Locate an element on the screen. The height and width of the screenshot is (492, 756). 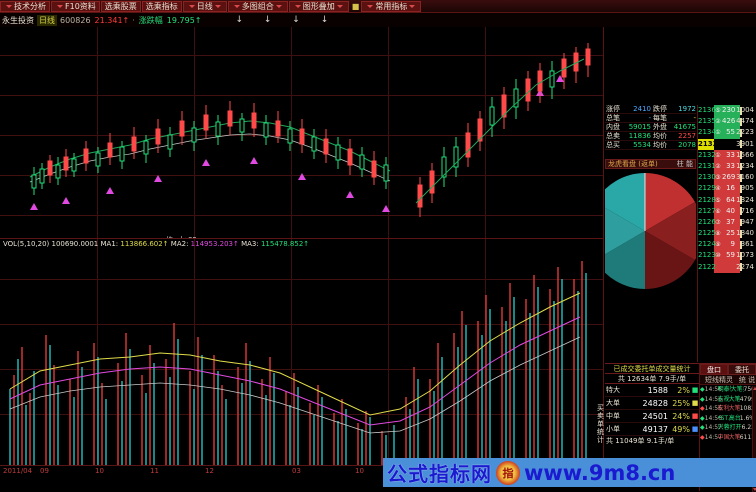
ladder-qty: 426 is located at coordinates (729, 121).